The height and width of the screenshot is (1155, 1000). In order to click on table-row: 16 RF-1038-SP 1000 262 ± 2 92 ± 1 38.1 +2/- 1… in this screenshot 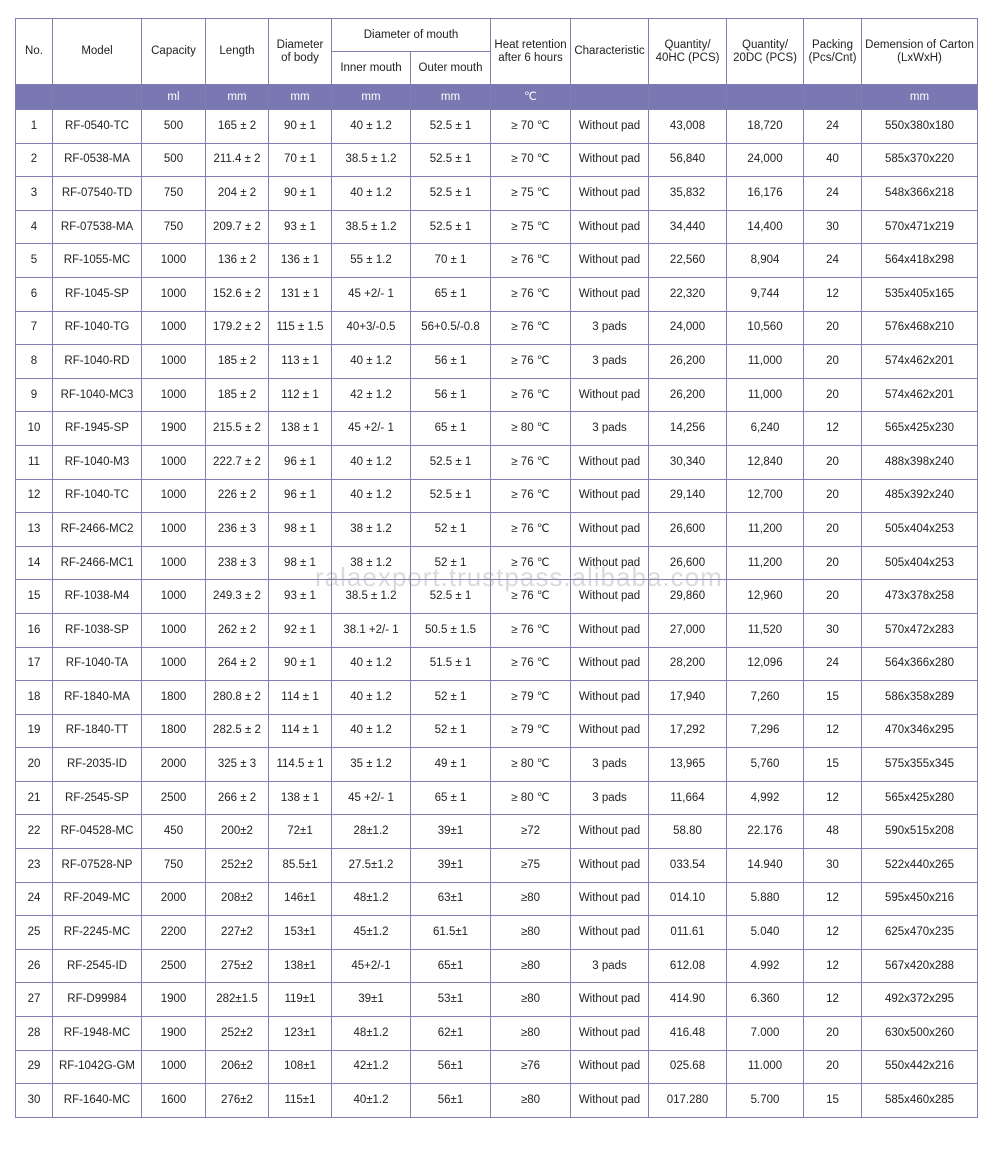, I will do `click(497, 630)`.